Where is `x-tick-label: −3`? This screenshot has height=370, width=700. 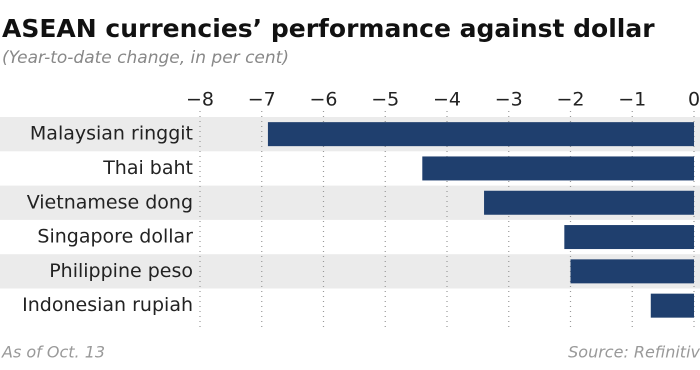
x-tick-label: −3 is located at coordinates (509, 100).